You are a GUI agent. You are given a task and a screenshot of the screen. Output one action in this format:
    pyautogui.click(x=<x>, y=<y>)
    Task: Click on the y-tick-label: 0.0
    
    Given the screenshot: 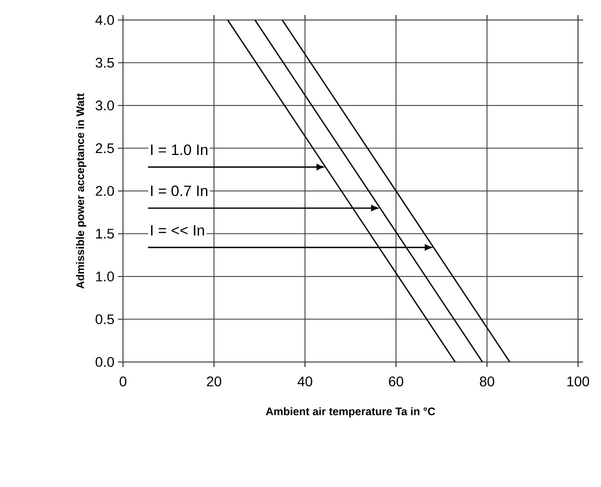 What is the action you would take?
    pyautogui.click(x=105, y=362)
    